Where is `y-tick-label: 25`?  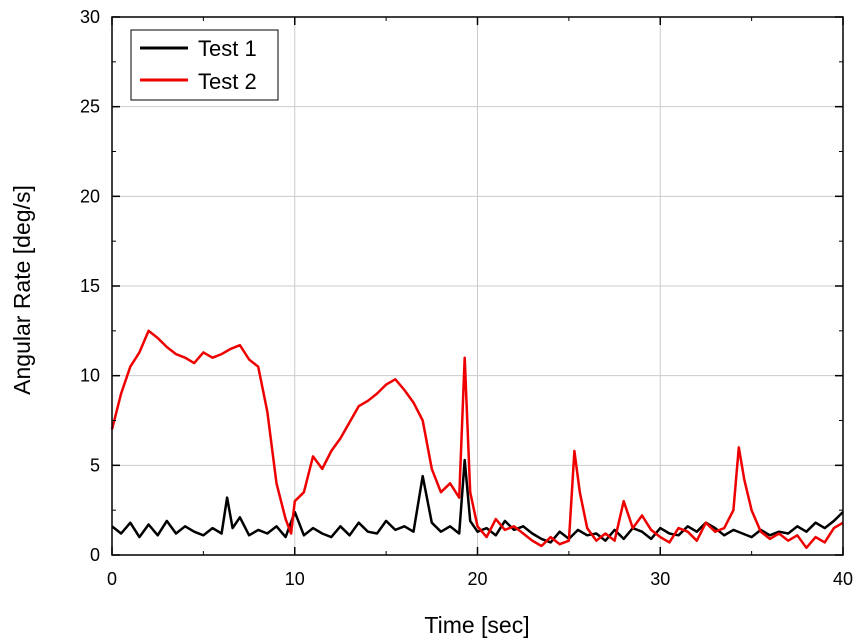
y-tick-label: 25 is located at coordinates (90, 107).